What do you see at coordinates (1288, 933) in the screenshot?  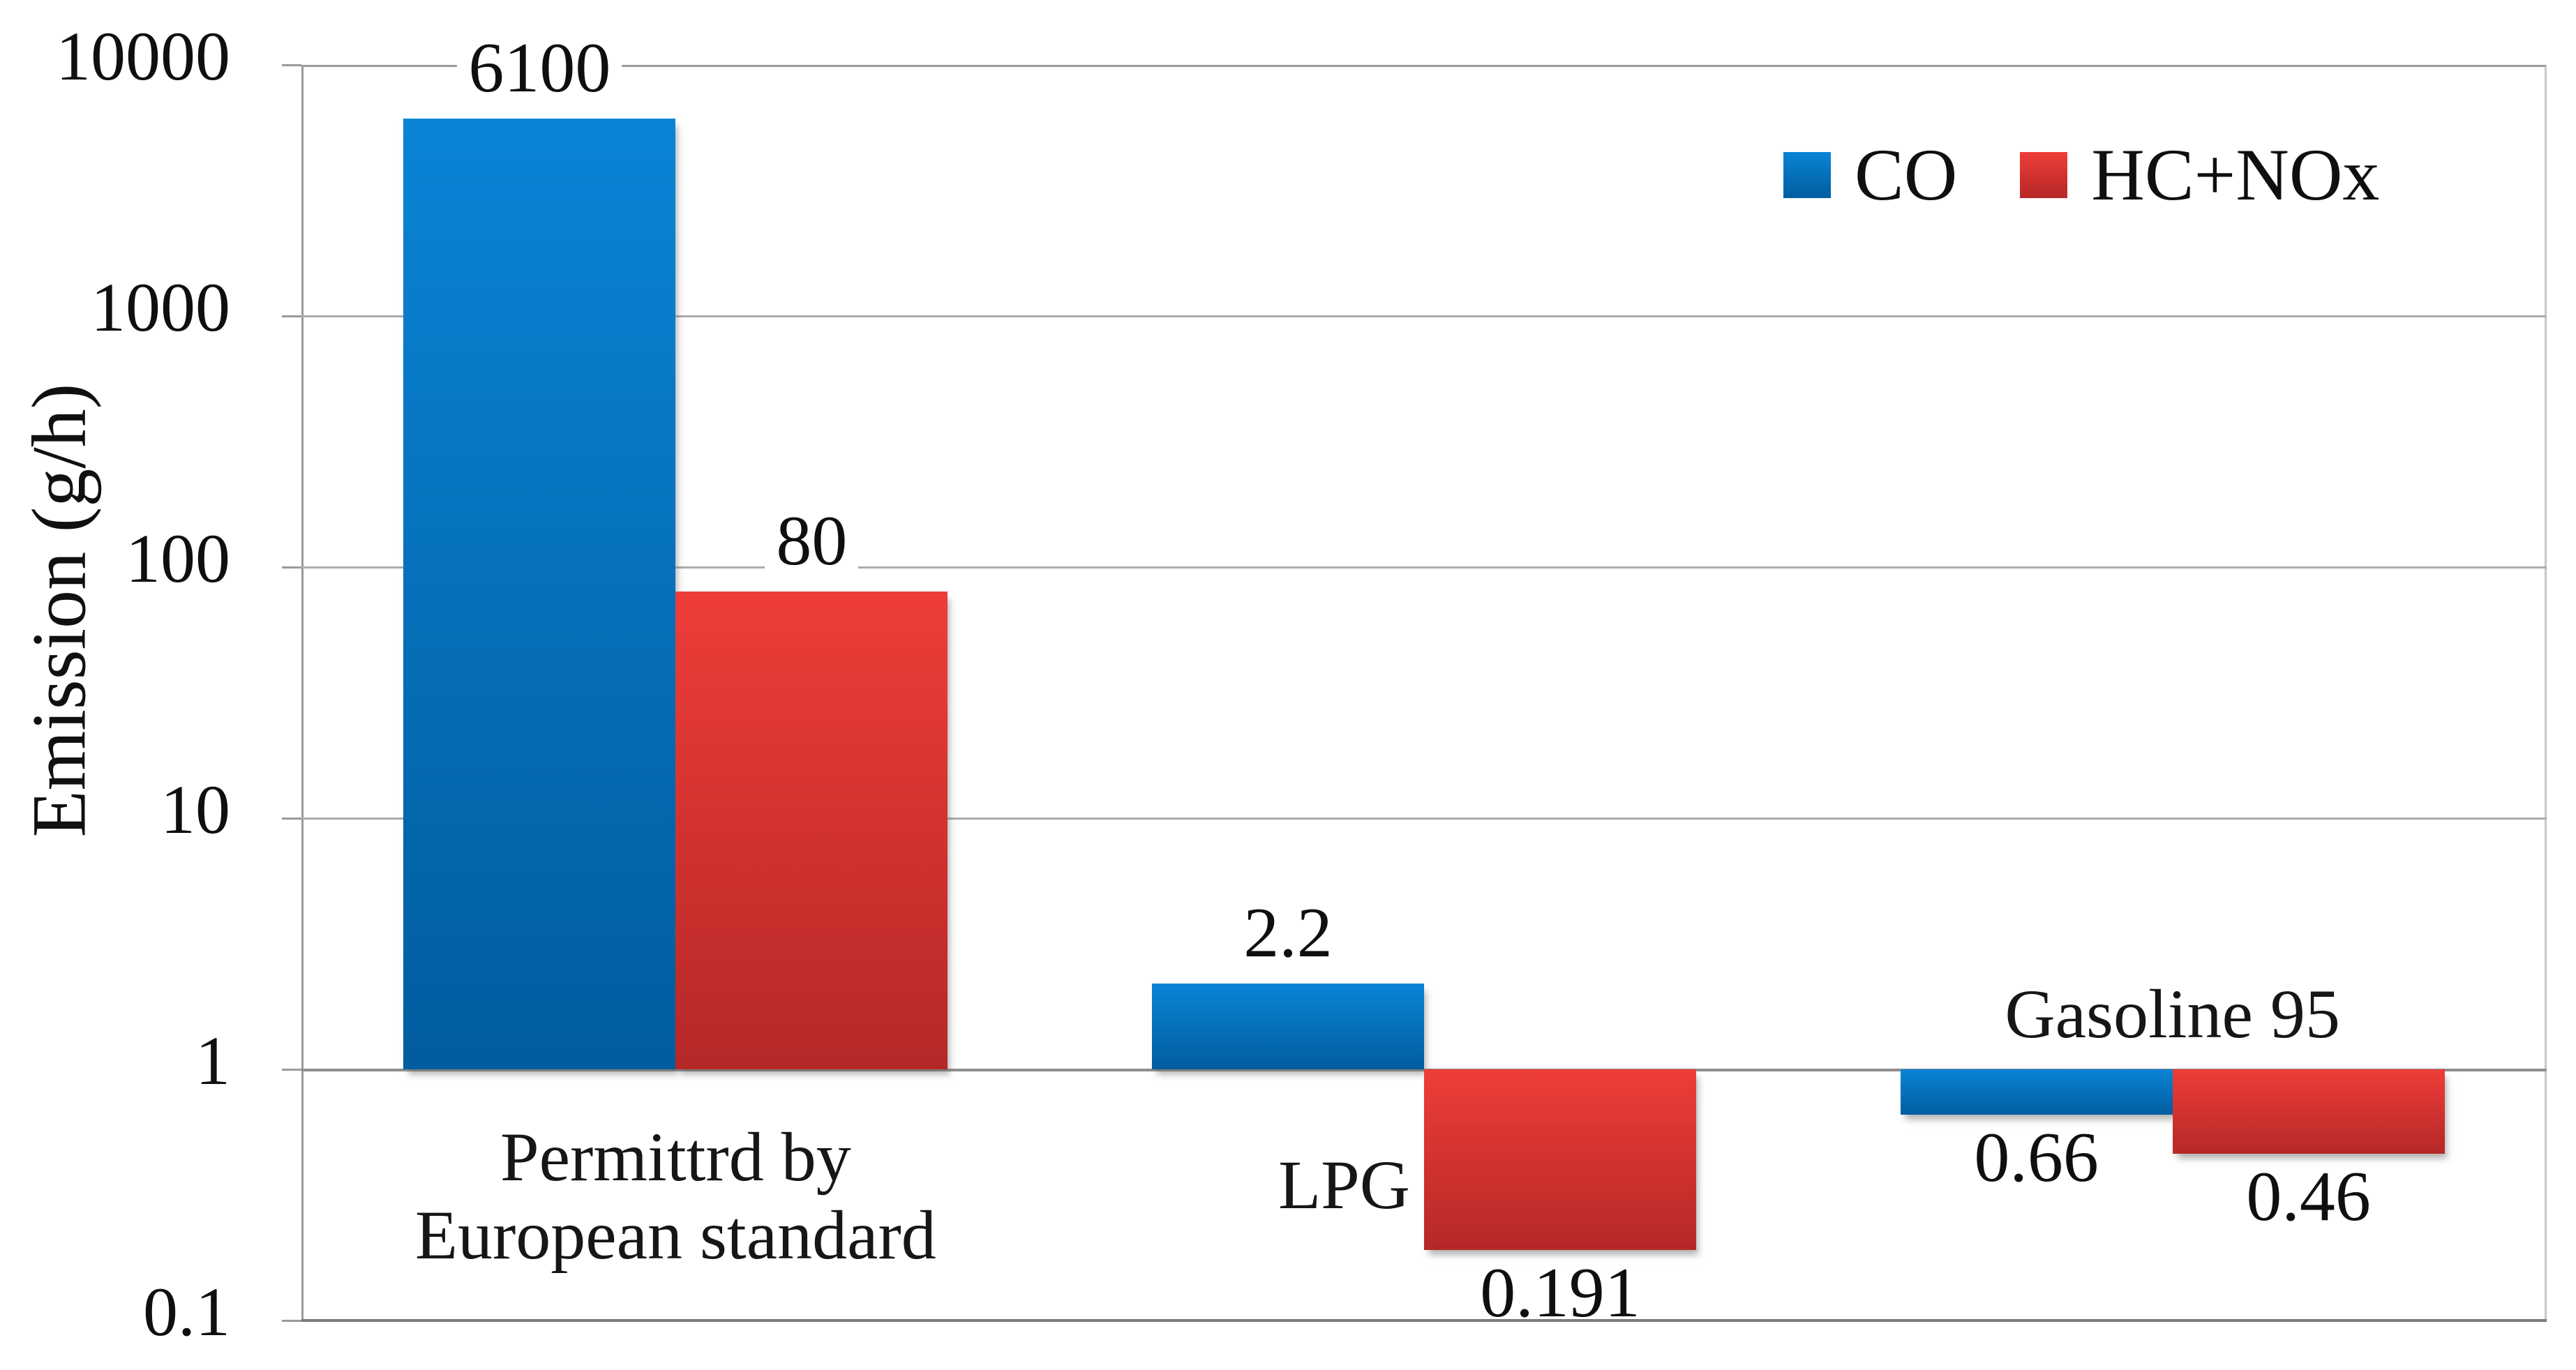 I see `data-label: 2.2` at bounding box center [1288, 933].